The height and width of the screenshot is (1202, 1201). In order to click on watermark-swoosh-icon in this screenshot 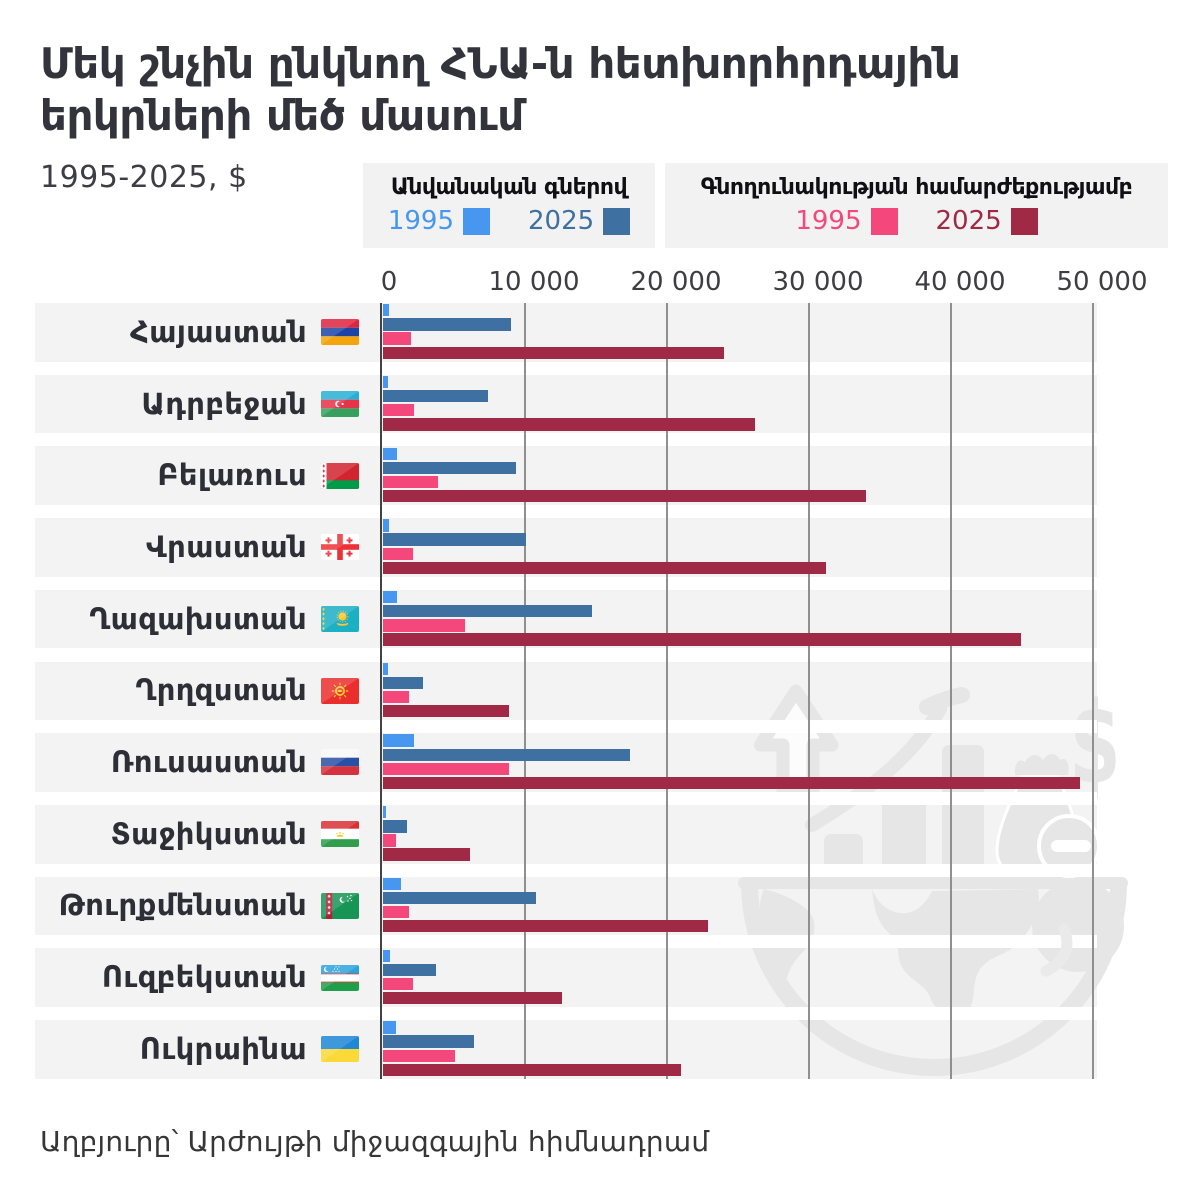, I will do `click(1056, 950)`.